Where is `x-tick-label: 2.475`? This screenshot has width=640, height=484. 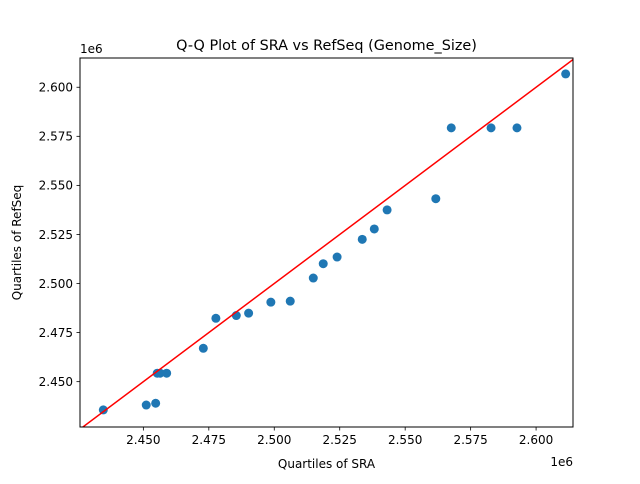
x-tick-label: 2.475 is located at coordinates (209, 440).